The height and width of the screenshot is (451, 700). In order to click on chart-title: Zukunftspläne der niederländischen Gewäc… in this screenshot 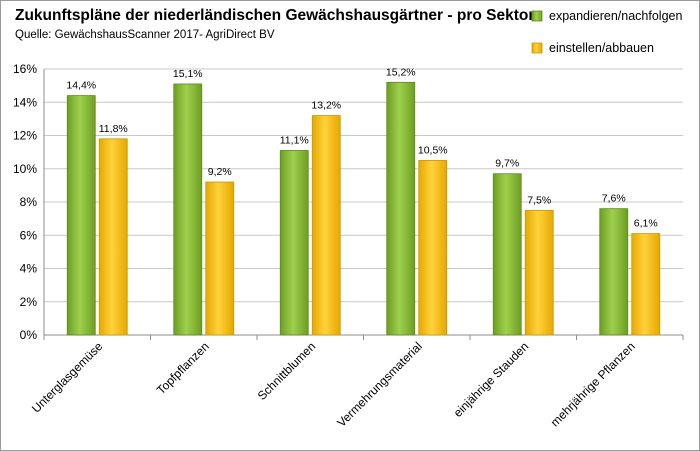, I will do `click(275, 15)`.